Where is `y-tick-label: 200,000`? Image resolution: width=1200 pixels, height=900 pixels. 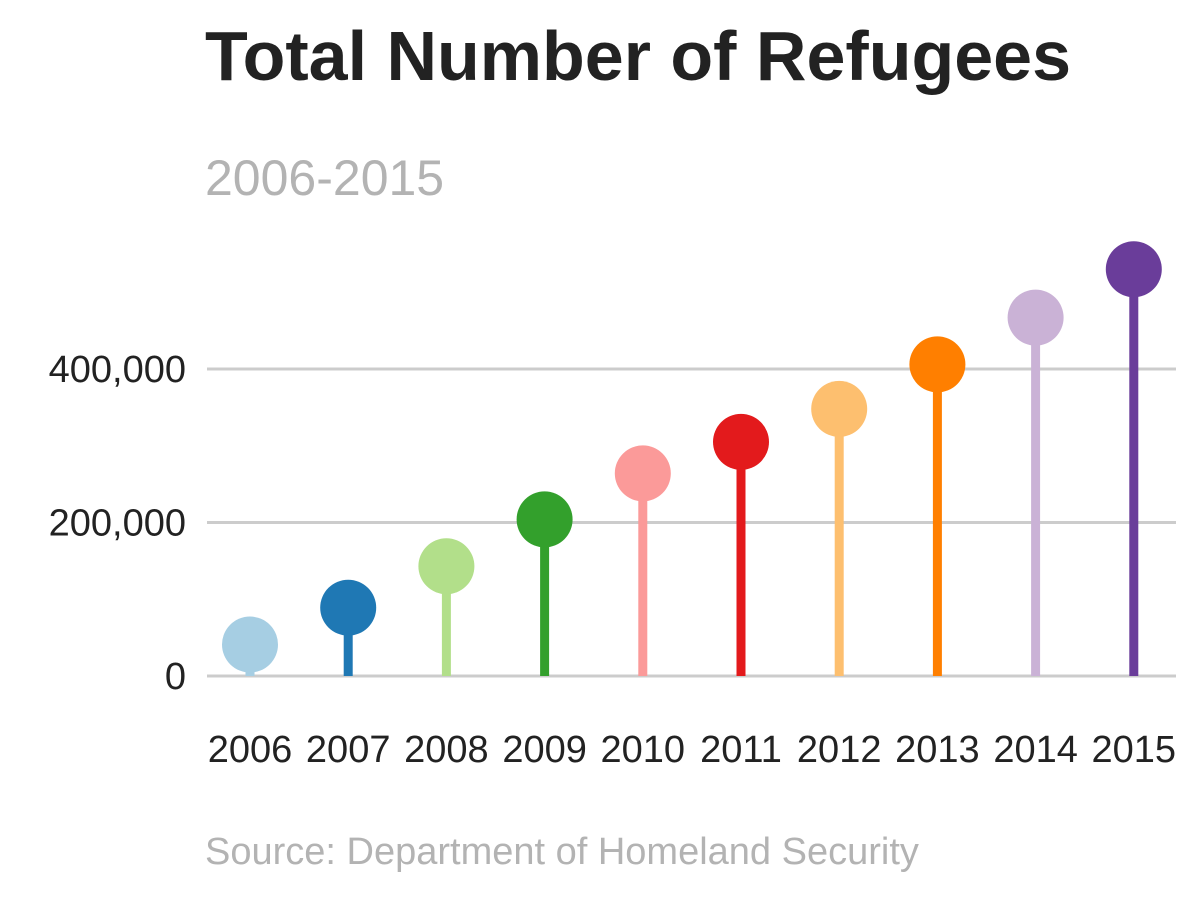
y-tick-label: 200,000 is located at coordinates (117, 524).